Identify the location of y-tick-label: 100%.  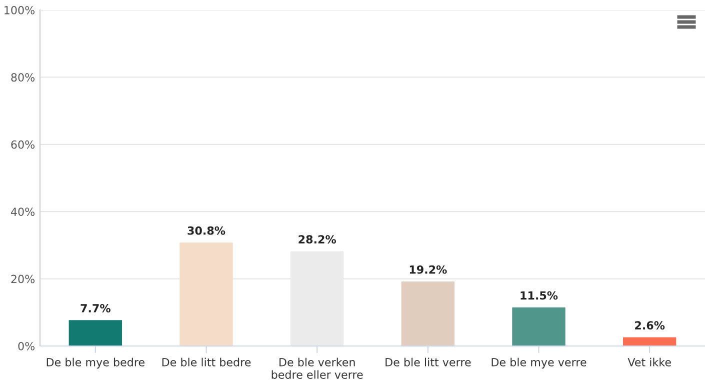
(19, 10).